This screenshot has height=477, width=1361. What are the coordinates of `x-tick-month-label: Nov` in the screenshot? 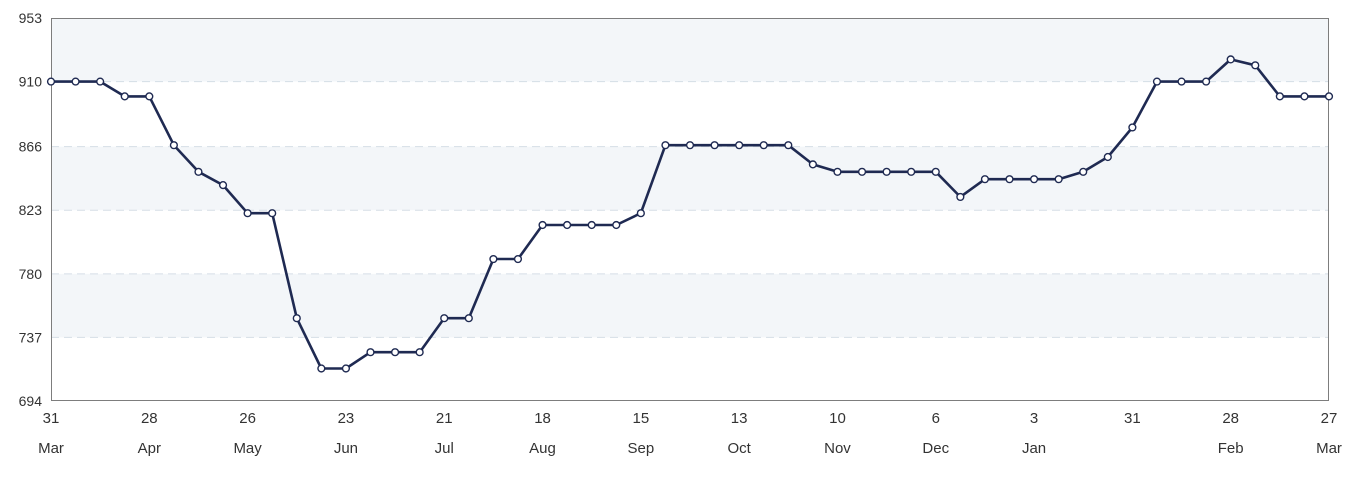 It's located at (837, 448).